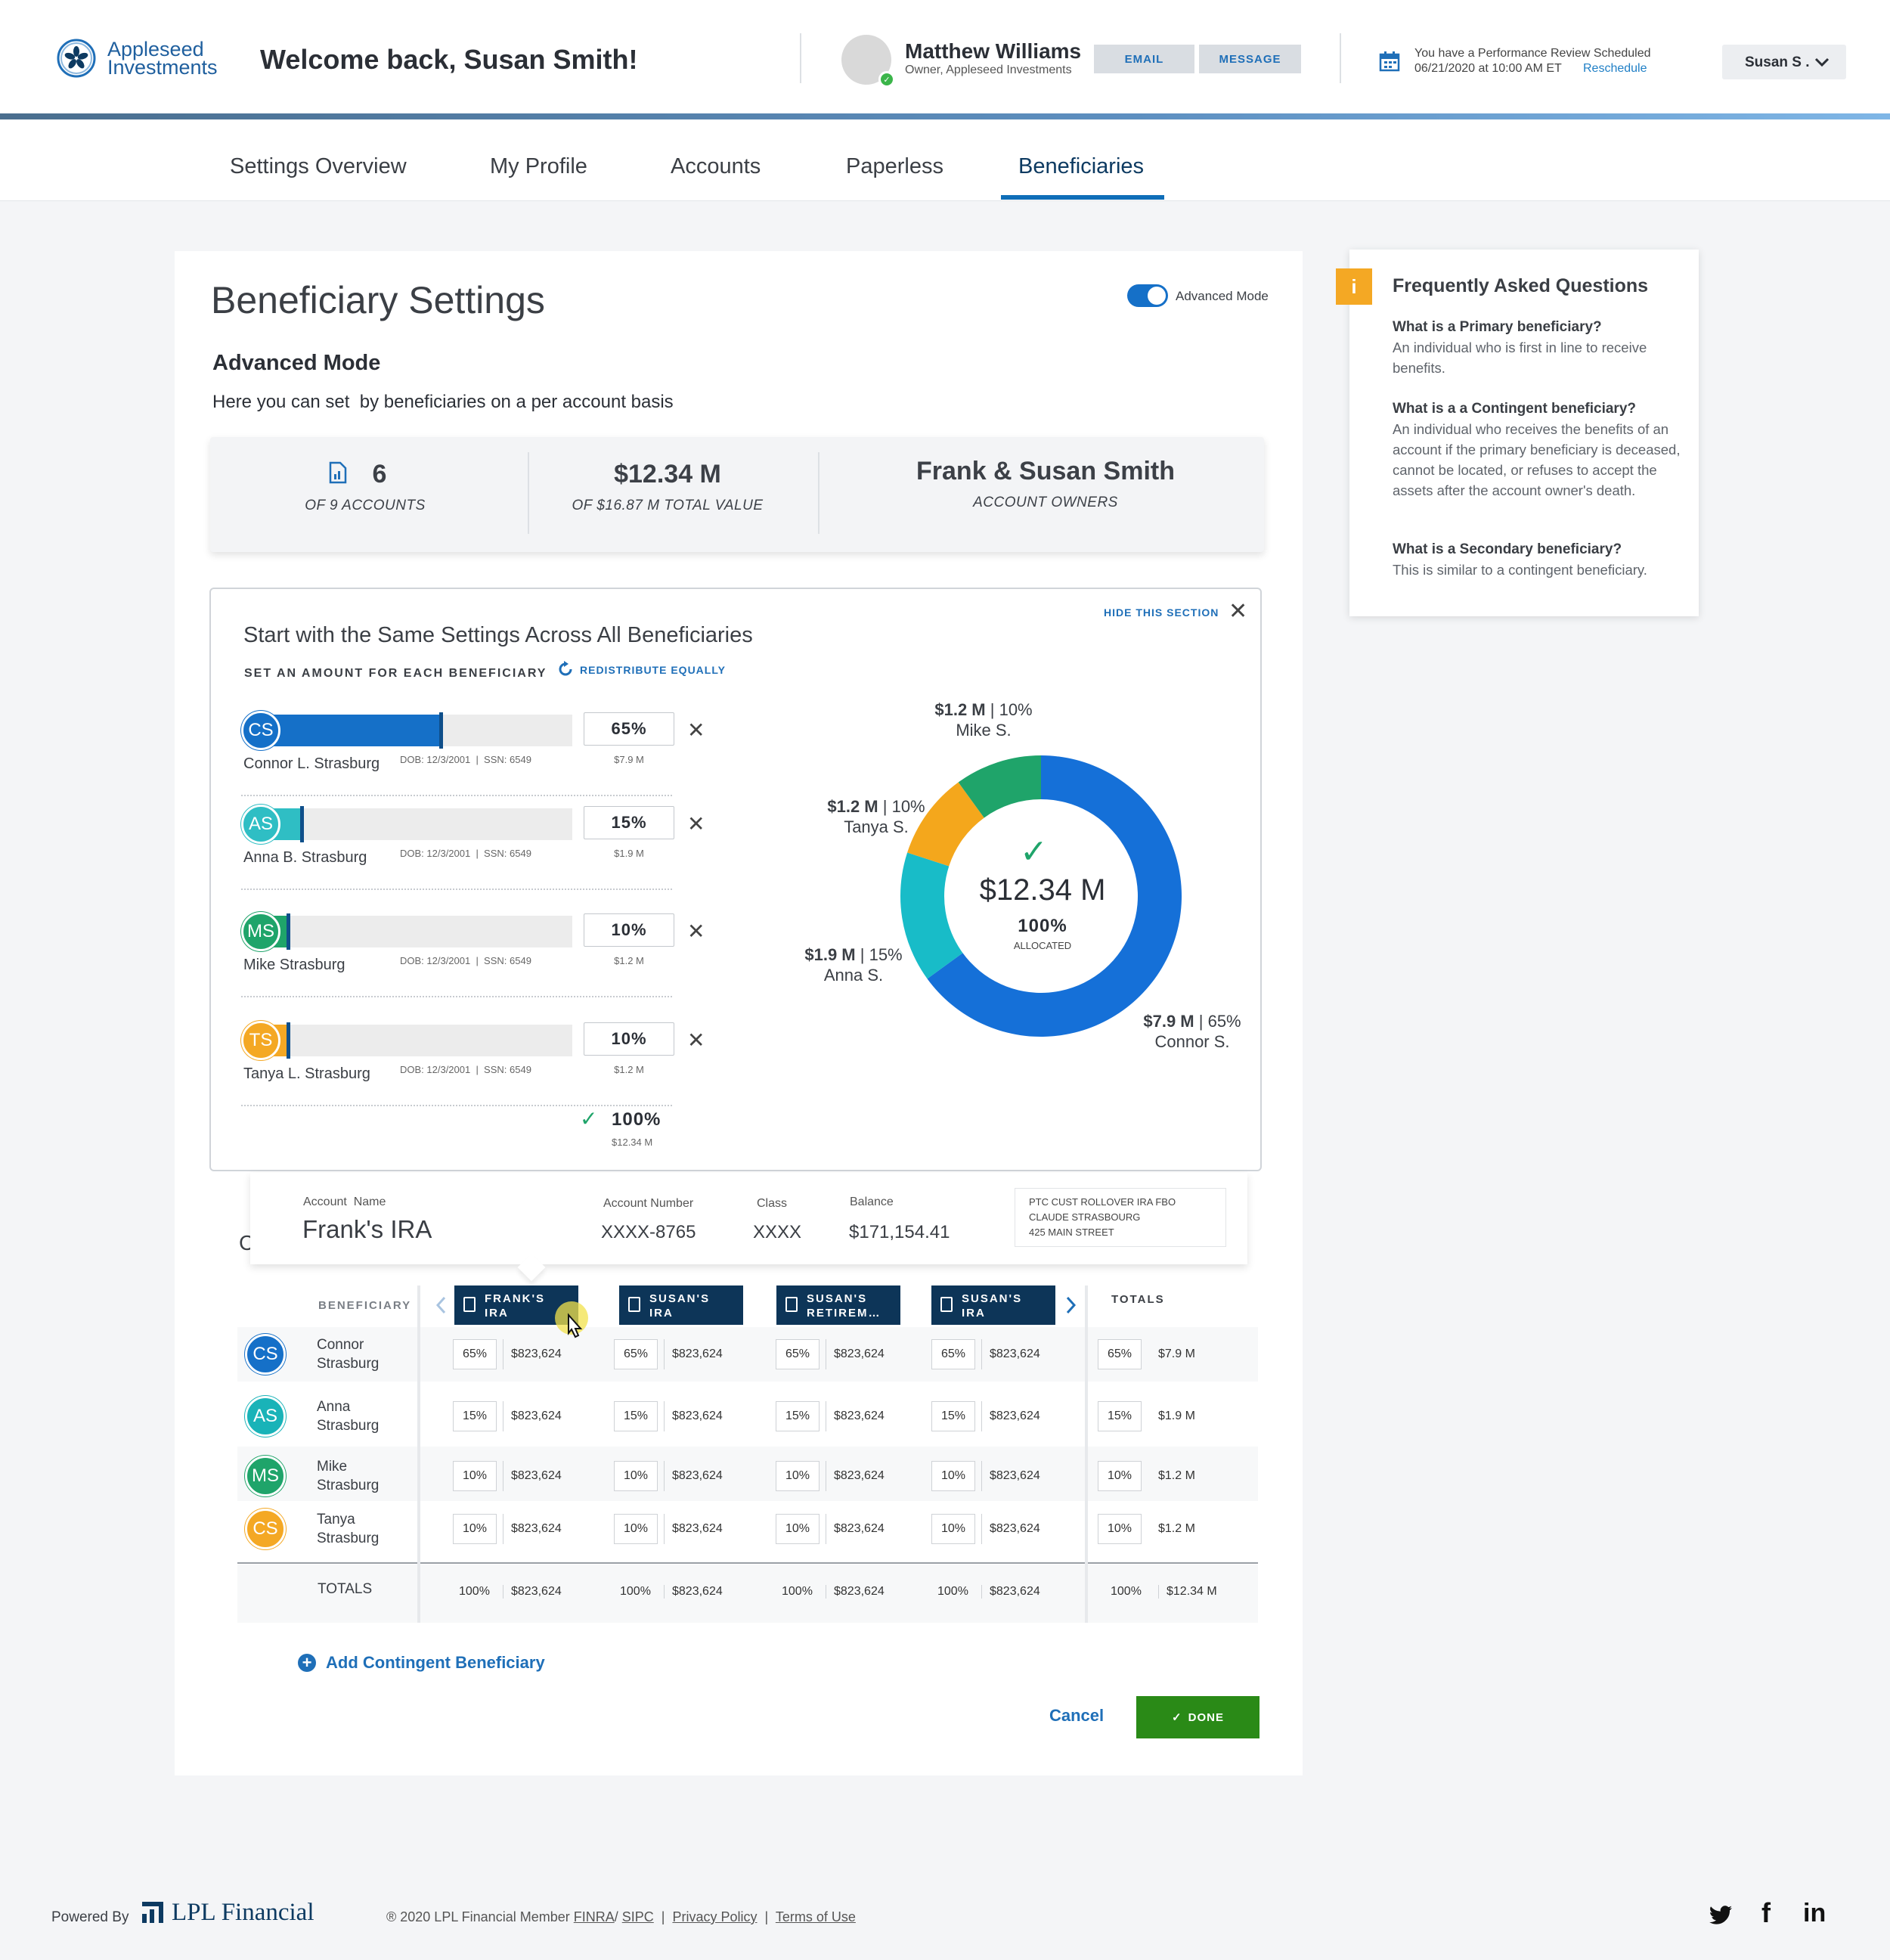 The height and width of the screenshot is (1960, 1890). What do you see at coordinates (715, 1917) in the screenshot?
I see `privacy-link: Privacy Policy` at bounding box center [715, 1917].